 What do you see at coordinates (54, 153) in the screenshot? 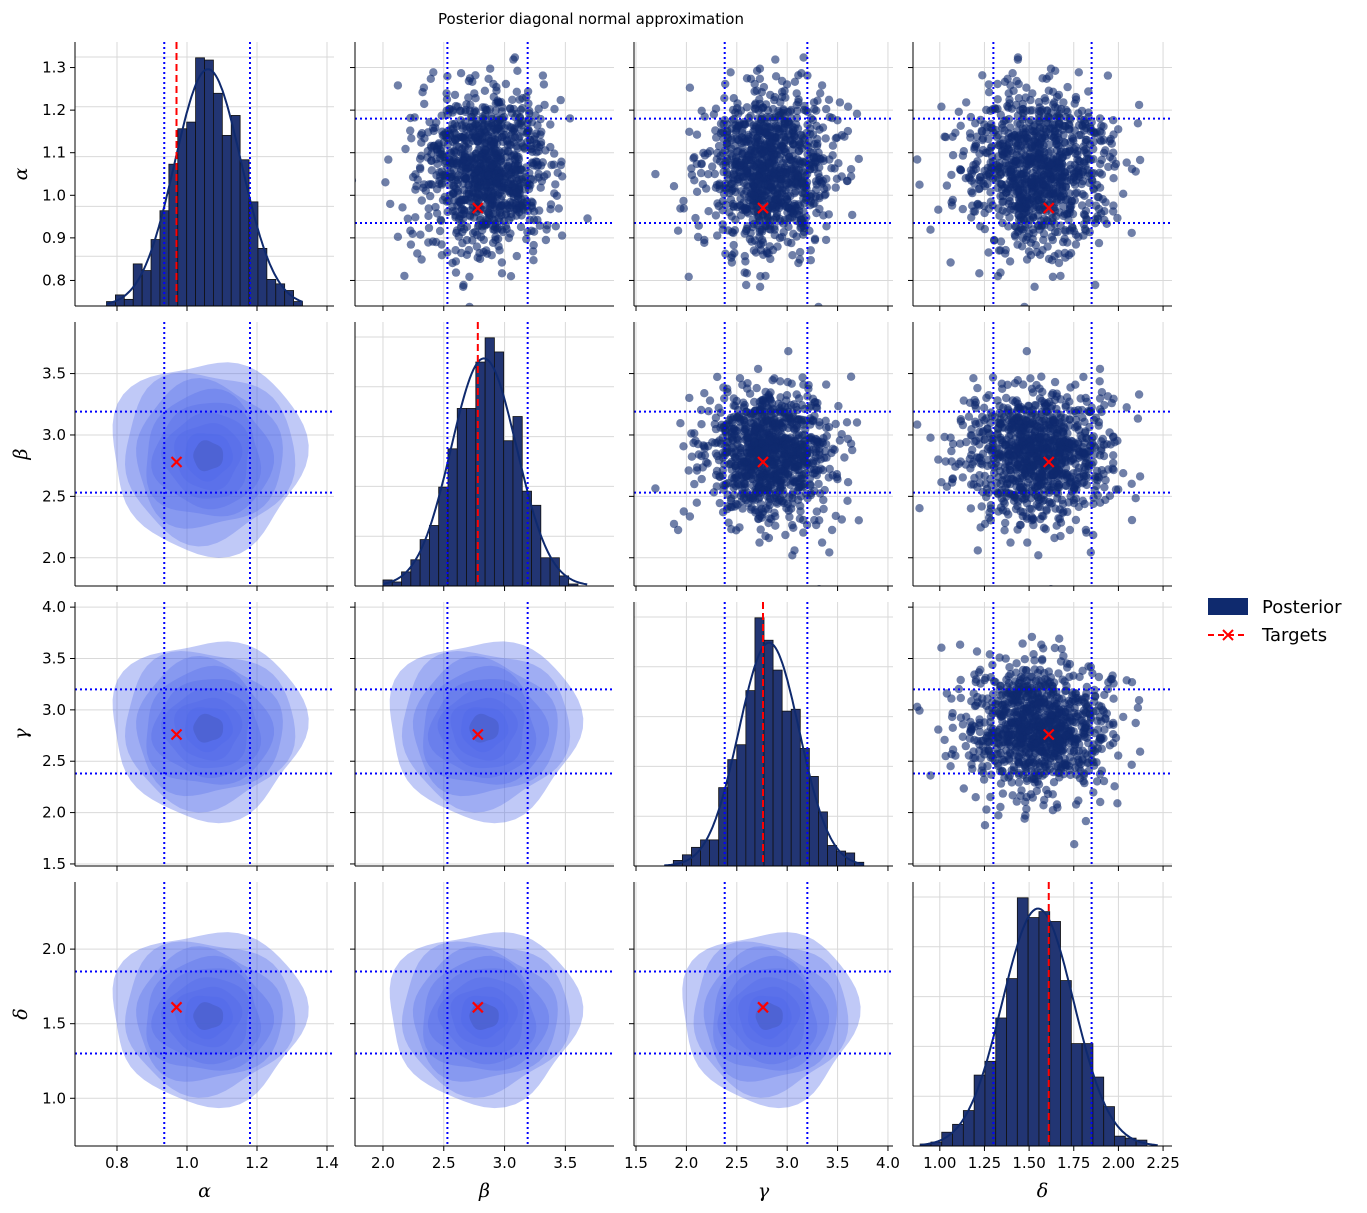
I see `y-tick-label: 1.1` at bounding box center [54, 153].